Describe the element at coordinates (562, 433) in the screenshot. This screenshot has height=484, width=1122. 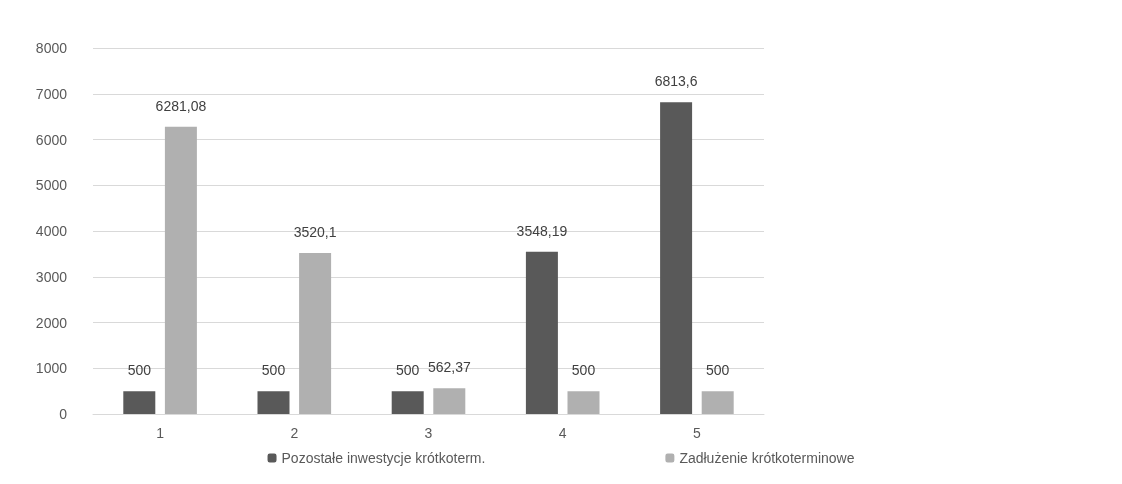
I see `x-tick-label: 4` at that location.